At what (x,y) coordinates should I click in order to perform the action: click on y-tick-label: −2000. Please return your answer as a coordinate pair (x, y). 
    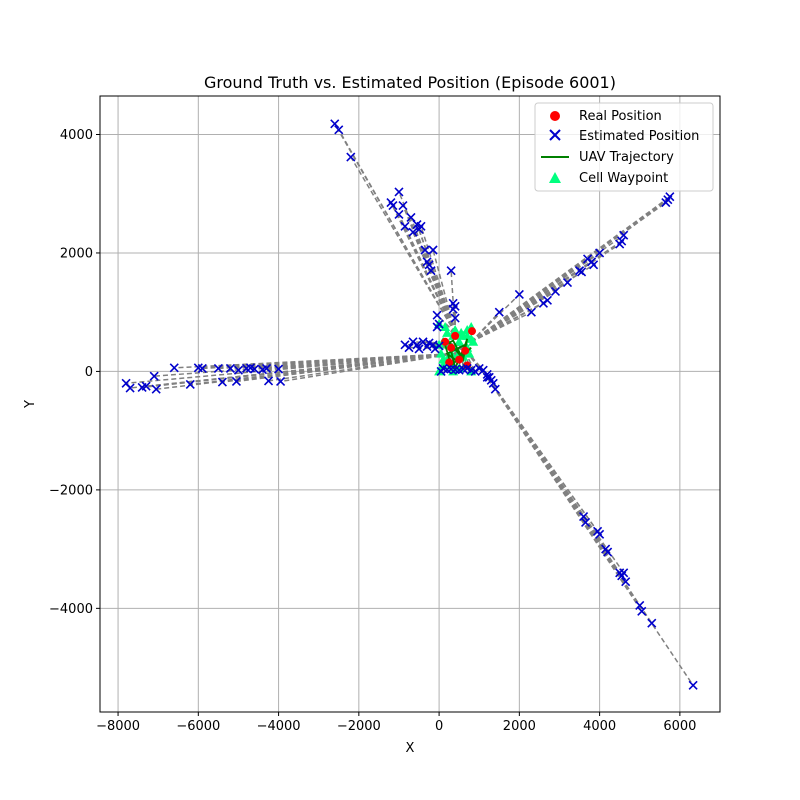
    Looking at the image, I should click on (71, 490).